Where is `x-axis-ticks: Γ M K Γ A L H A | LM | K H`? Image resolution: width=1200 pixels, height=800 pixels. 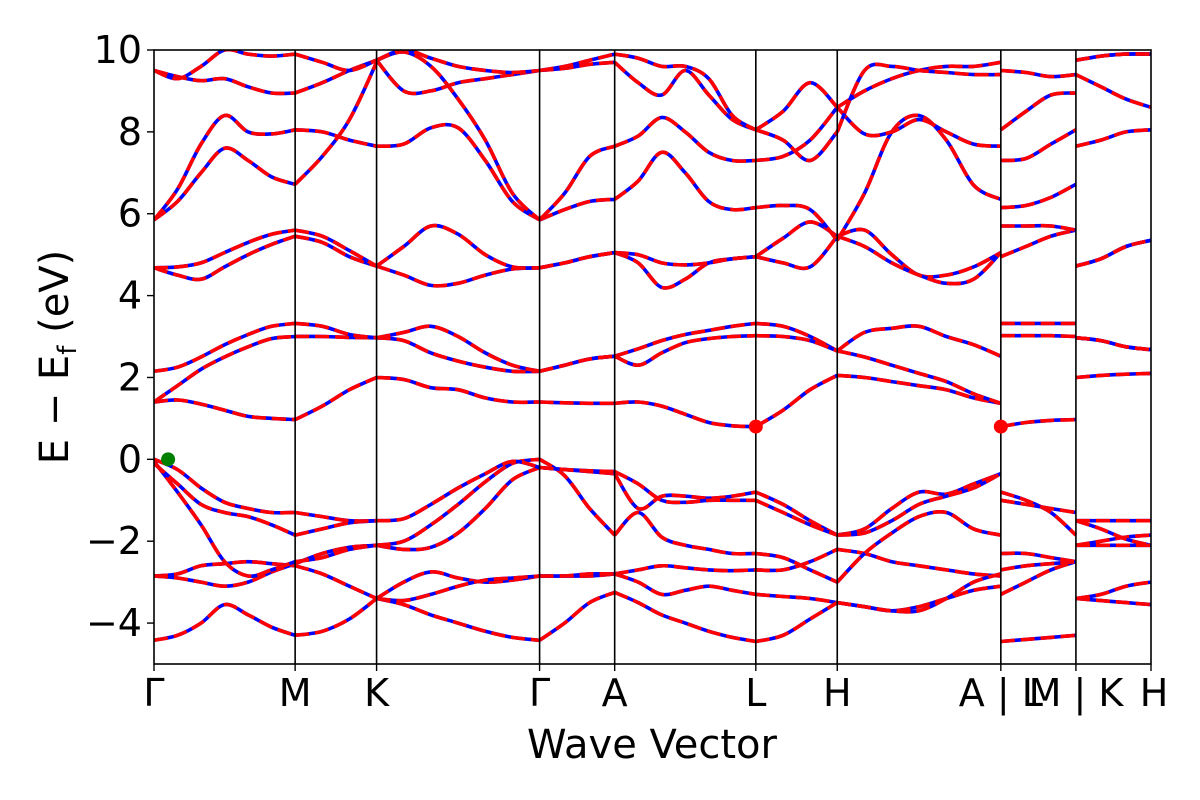 x-axis-ticks: Γ M K Γ A L H A | LM | K H is located at coordinates (655, 690).